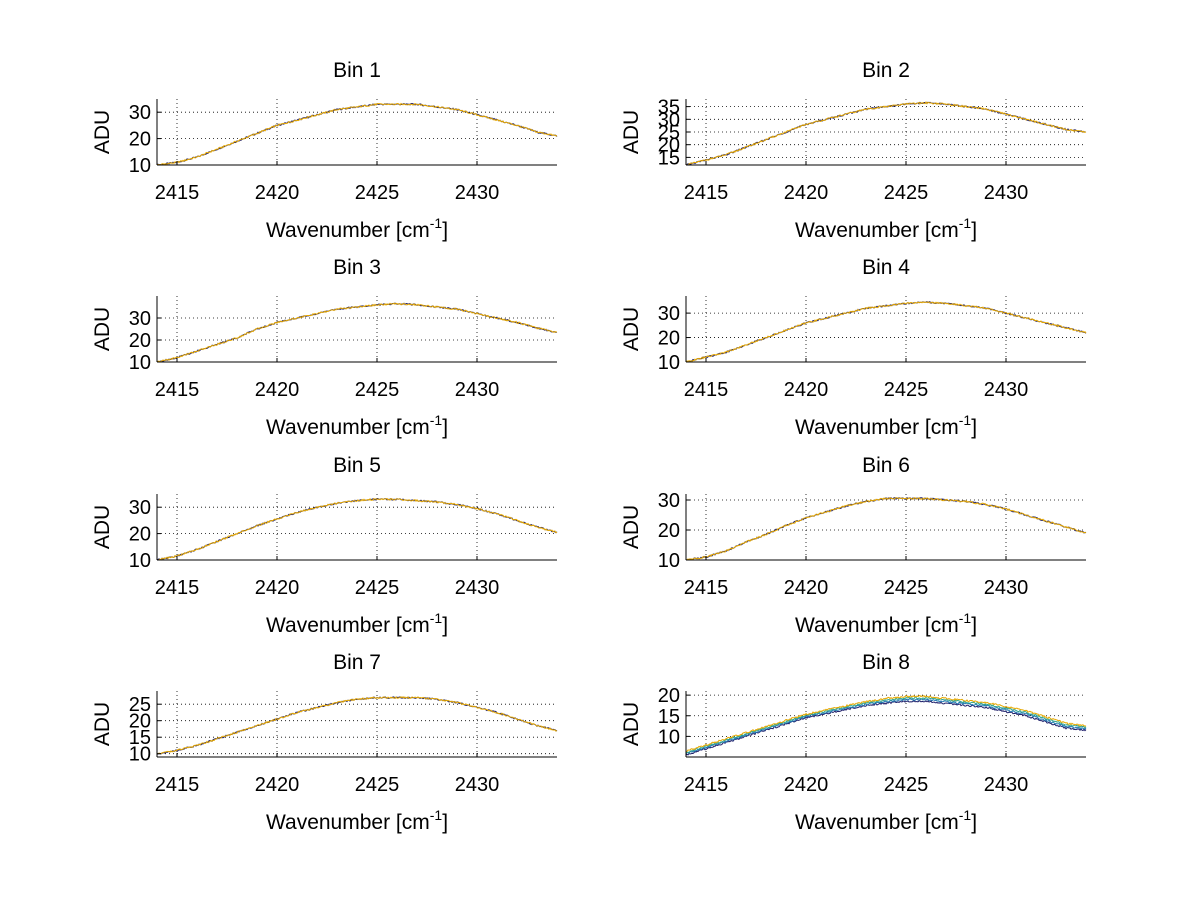 Image resolution: width=1200 pixels, height=901 pixels. What do you see at coordinates (886, 465) in the screenshot?
I see `chart-title: Bin 6` at bounding box center [886, 465].